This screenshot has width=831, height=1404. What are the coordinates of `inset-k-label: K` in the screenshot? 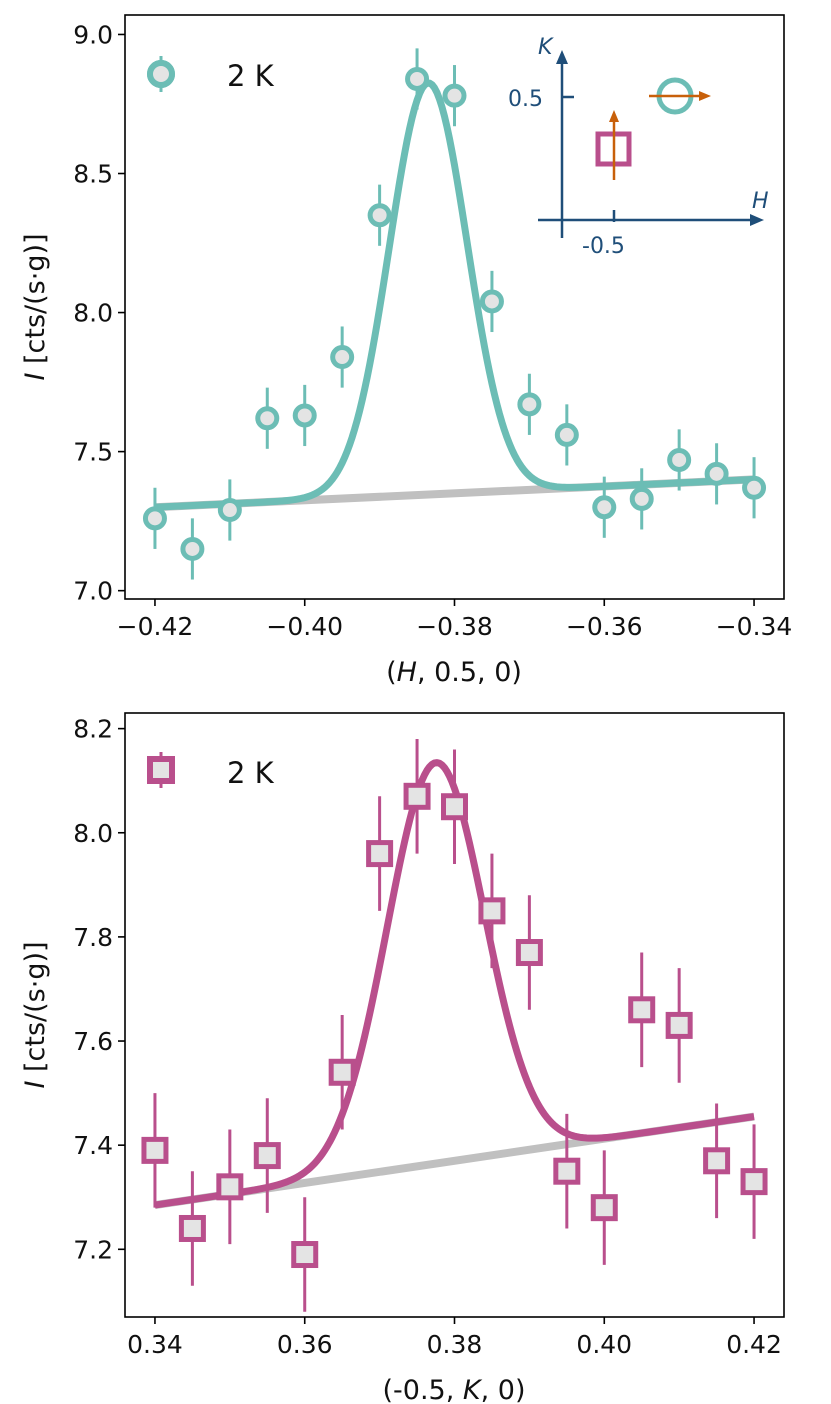 It's located at (546, 47).